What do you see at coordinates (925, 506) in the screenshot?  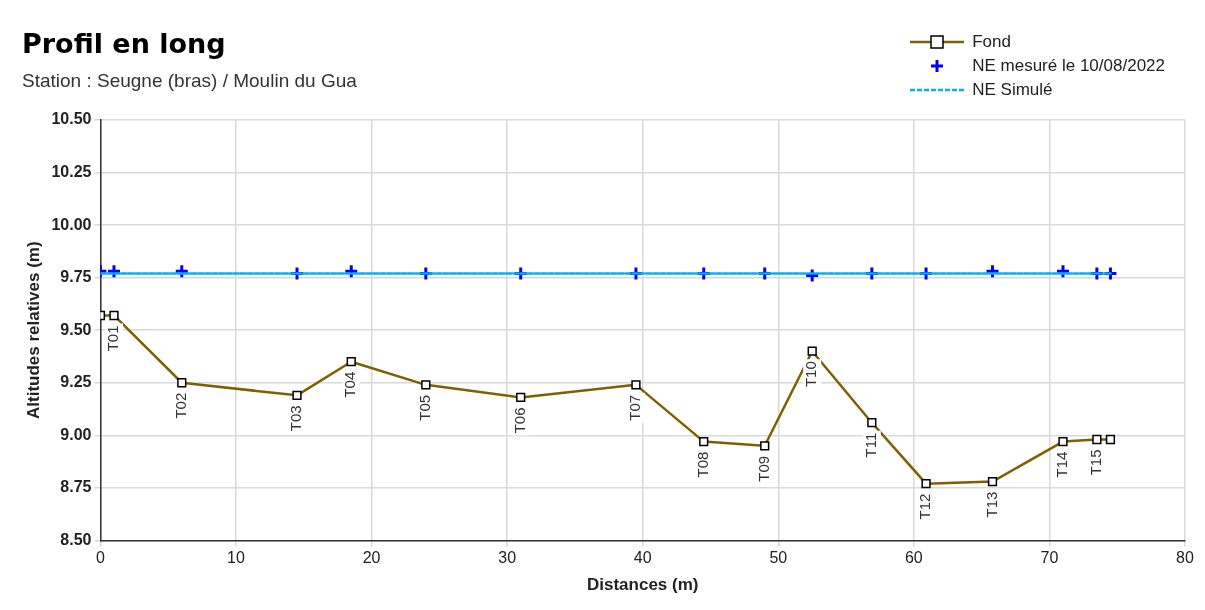 I see `annotation: T12` at bounding box center [925, 506].